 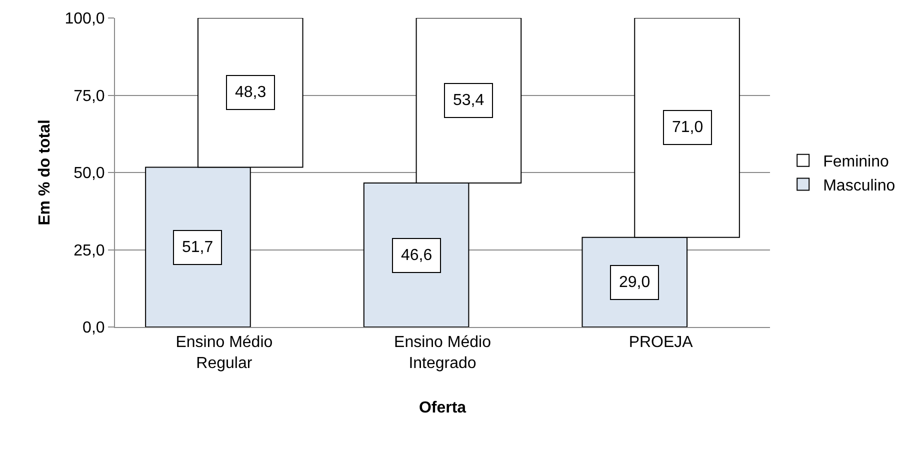 What do you see at coordinates (856, 162) in the screenshot?
I see `legend-label: Feminino` at bounding box center [856, 162].